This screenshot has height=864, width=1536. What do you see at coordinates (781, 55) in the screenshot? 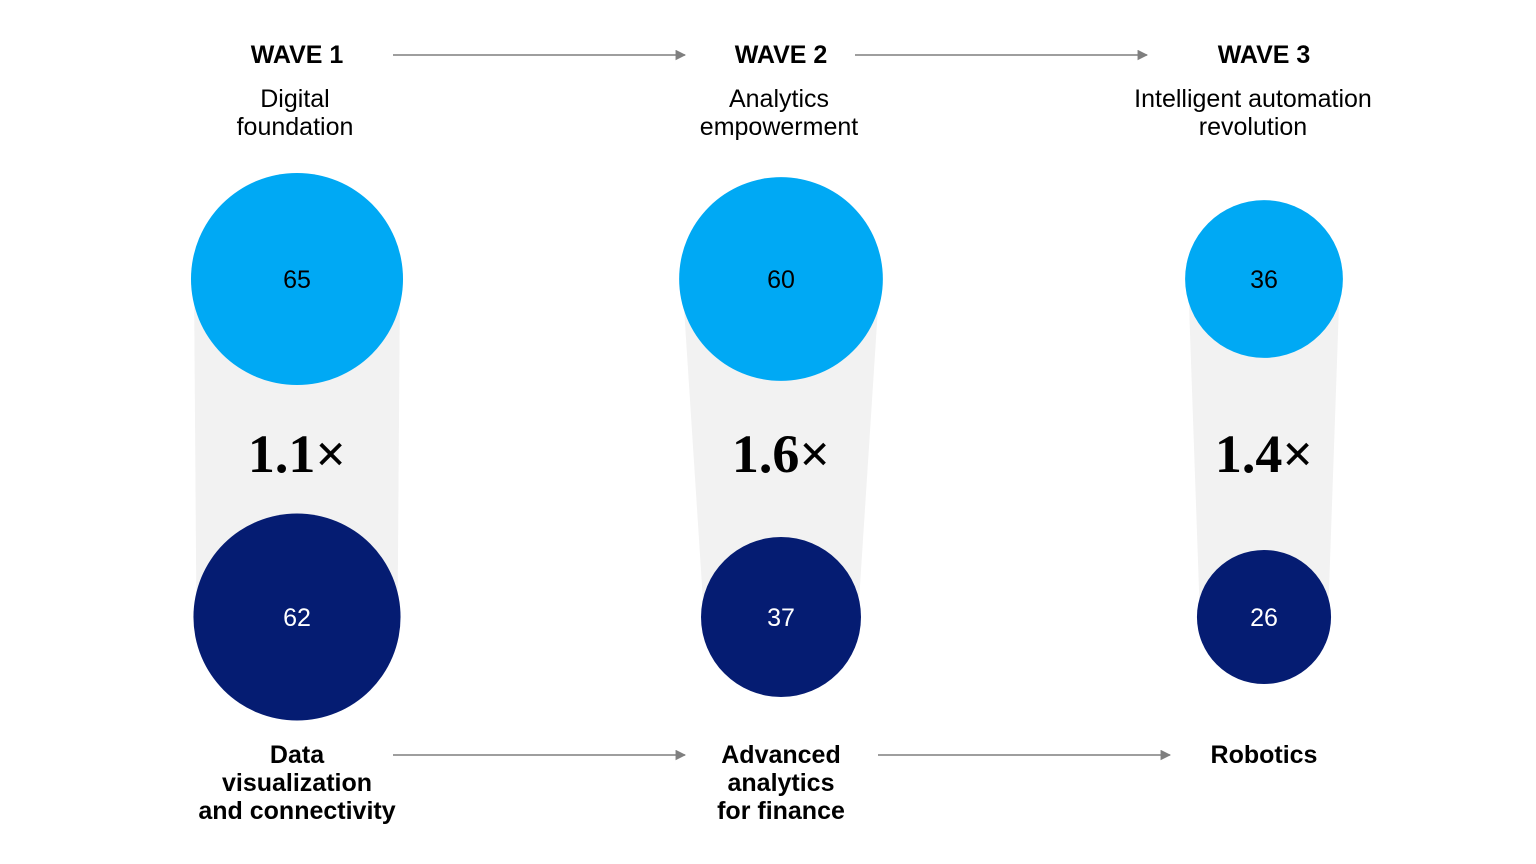
I see `wave-title: WAVE 2` at bounding box center [781, 55].